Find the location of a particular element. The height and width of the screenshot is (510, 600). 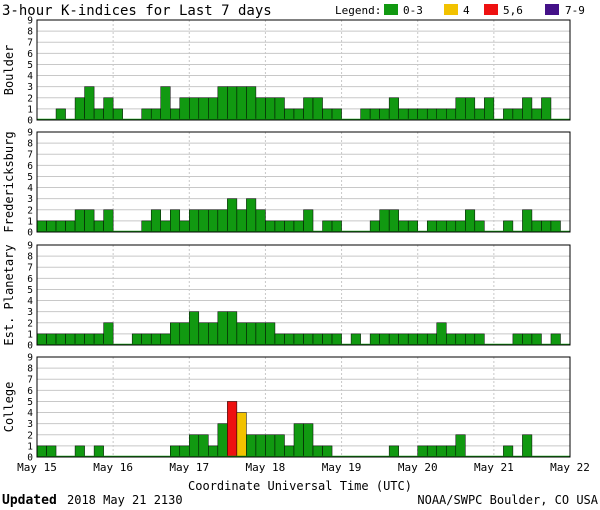

x-tick-label: May 21 is located at coordinates (494, 467).